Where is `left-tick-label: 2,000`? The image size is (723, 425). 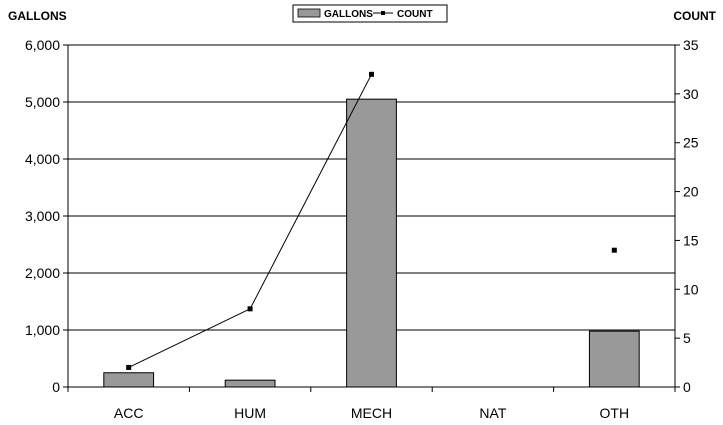
left-tick-label: 2,000 is located at coordinates (42, 273).